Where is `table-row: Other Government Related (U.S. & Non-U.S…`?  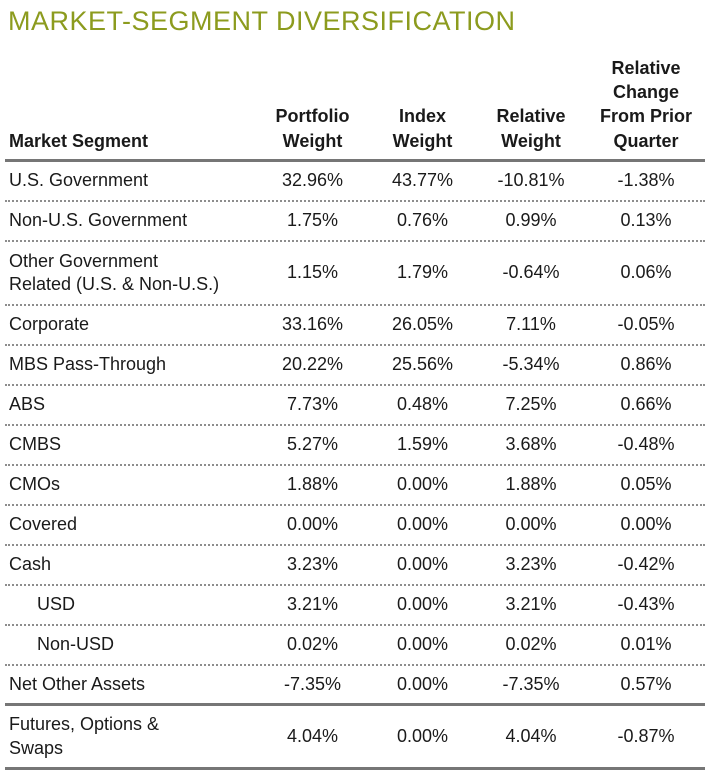
table-row: Other Government Related (U.S. & Non-U.S… is located at coordinates (355, 274).